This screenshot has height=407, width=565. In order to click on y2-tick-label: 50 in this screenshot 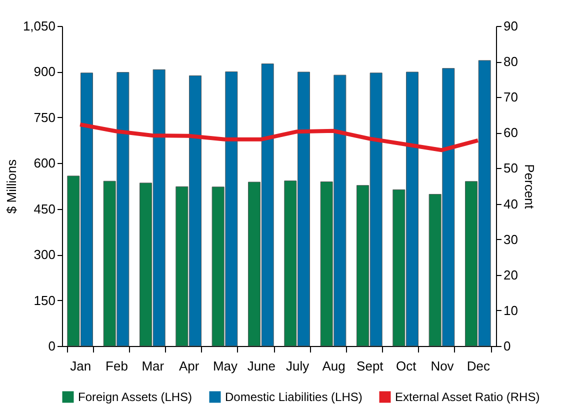, I will do `click(511, 168)`.